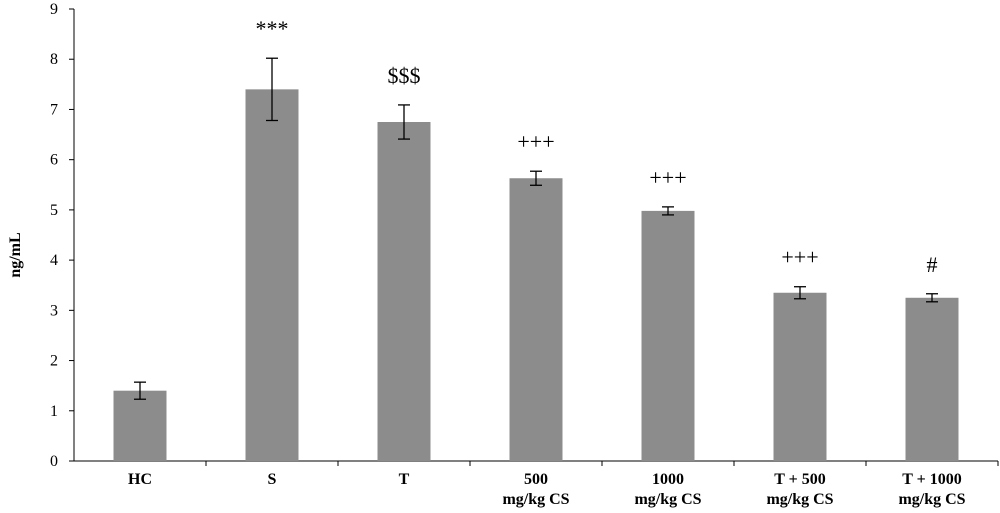 The width and height of the screenshot is (1000, 513). What do you see at coordinates (140, 479) in the screenshot?
I see `x-category-label: HC` at bounding box center [140, 479].